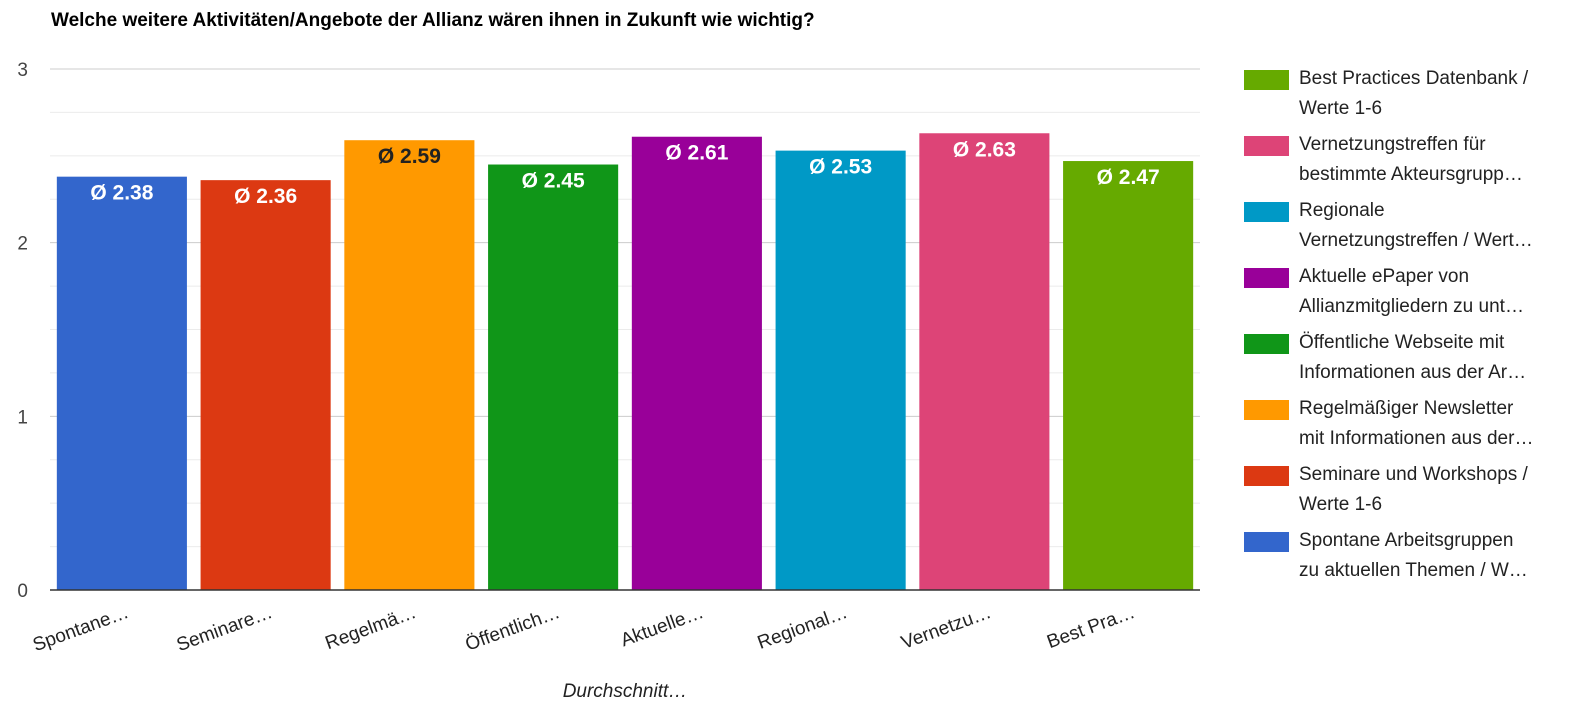 The width and height of the screenshot is (1595, 710). Describe the element at coordinates (840, 167) in the screenshot. I see `data-label: Ø 2.53` at that location.